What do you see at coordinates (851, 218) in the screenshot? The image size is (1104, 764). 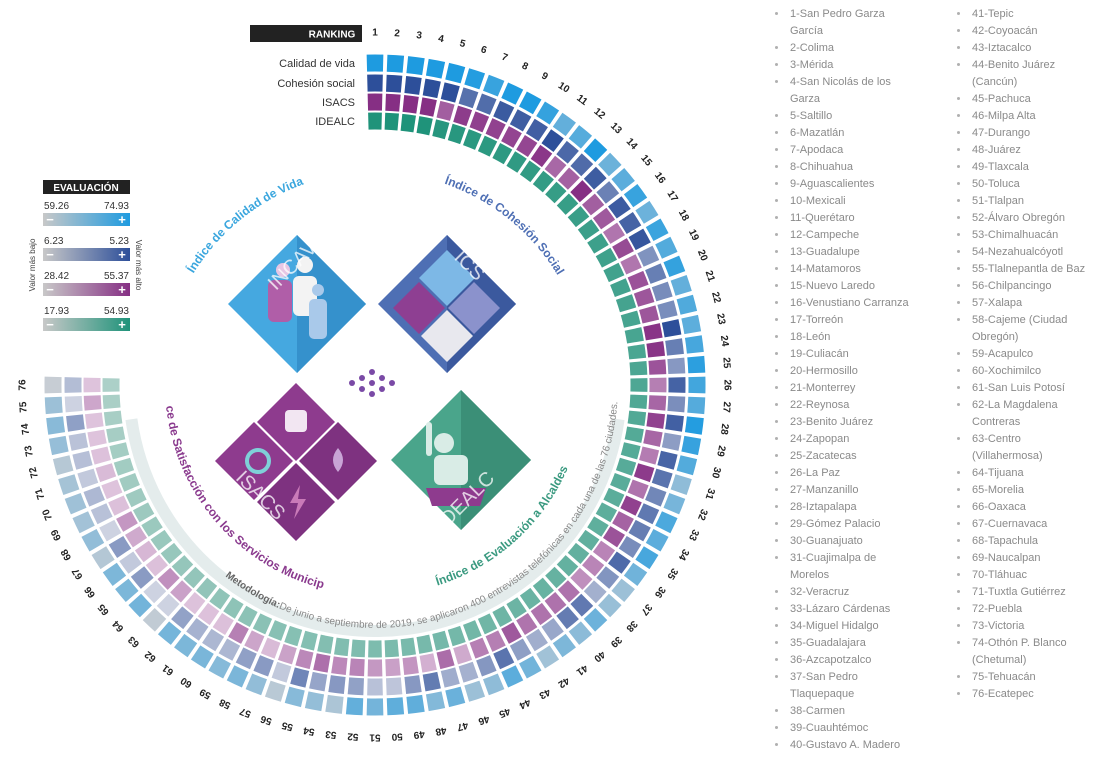 I see `city: 11-Querétaro` at bounding box center [851, 218].